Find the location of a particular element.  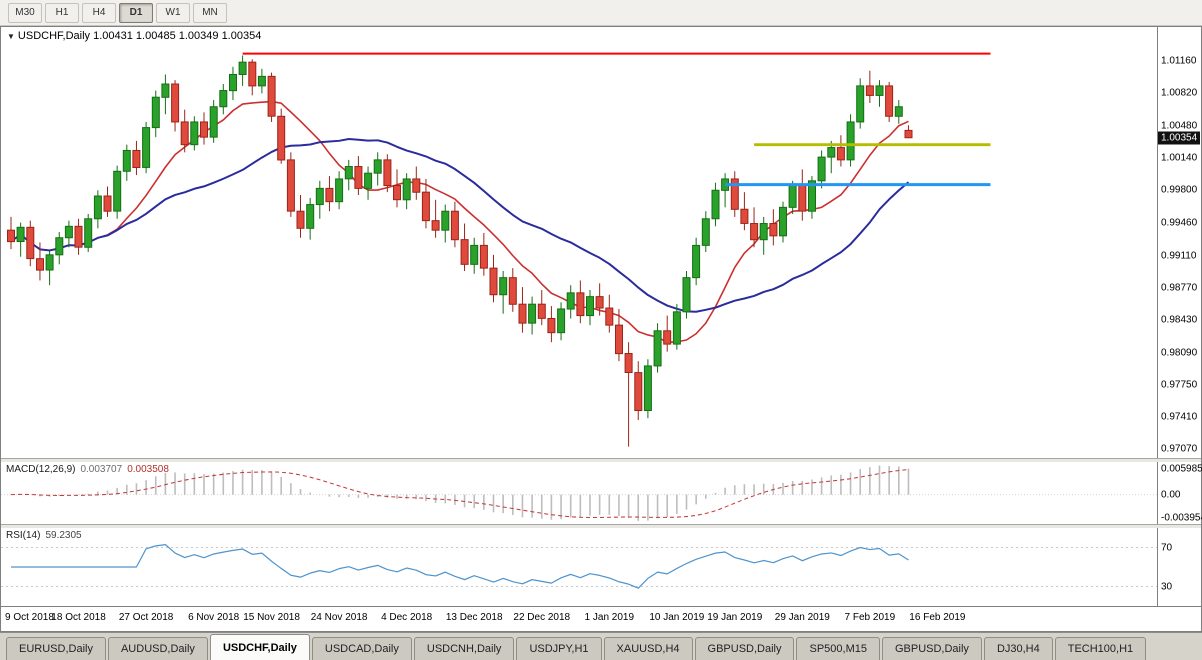

chart-tab-gbpusd-7: GBPUSD,Daily is located at coordinates (744, 648).